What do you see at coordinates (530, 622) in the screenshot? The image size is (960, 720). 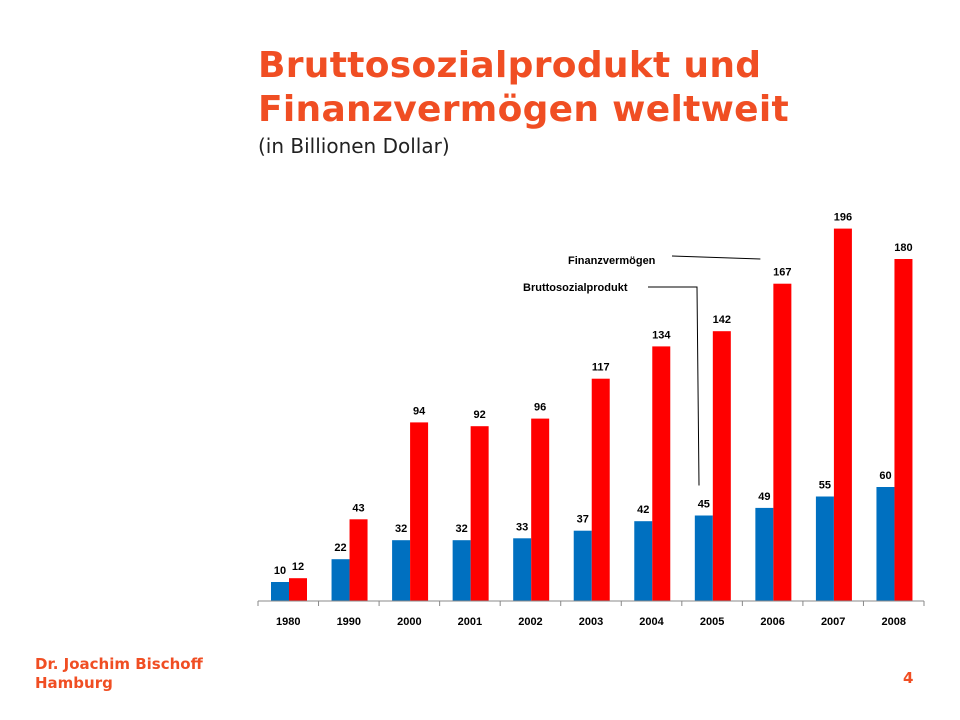 I see `x-tick-label-2002: 2002` at bounding box center [530, 622].